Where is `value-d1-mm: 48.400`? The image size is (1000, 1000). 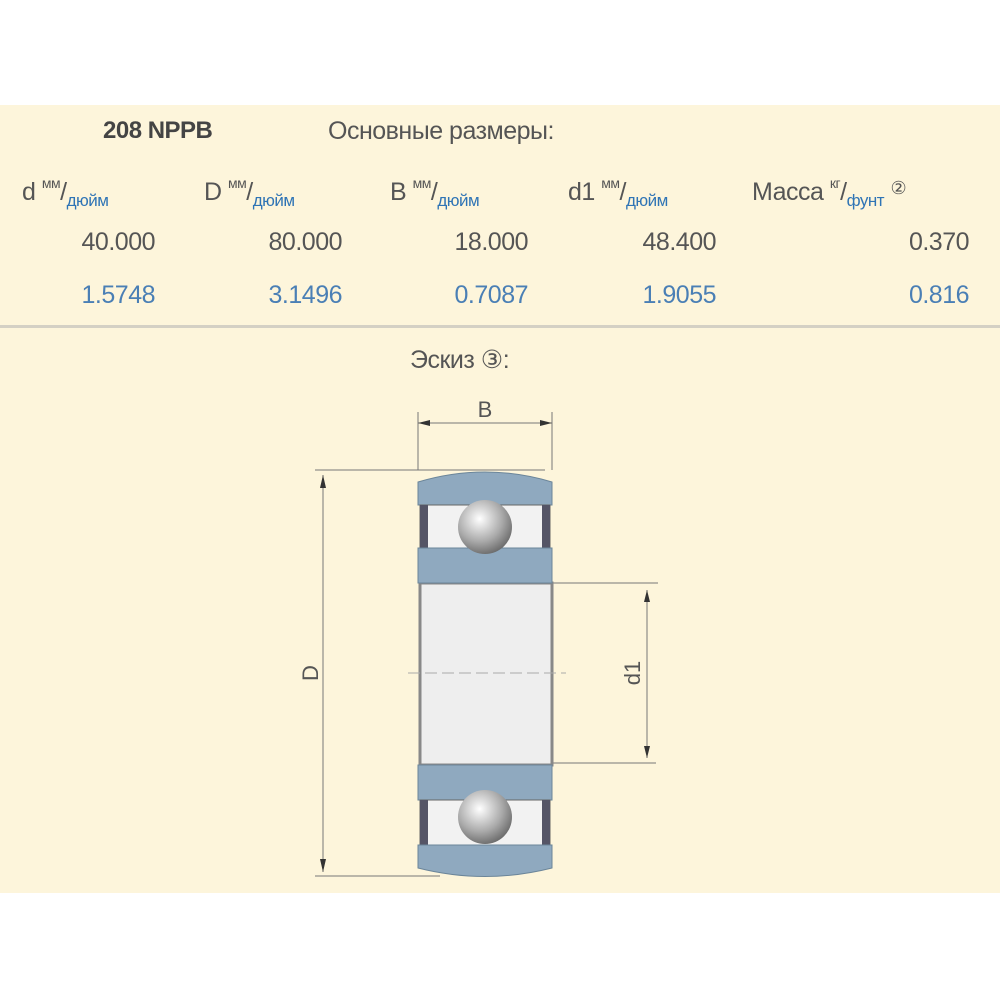
value-d1-mm: 48.400 is located at coordinates (679, 242).